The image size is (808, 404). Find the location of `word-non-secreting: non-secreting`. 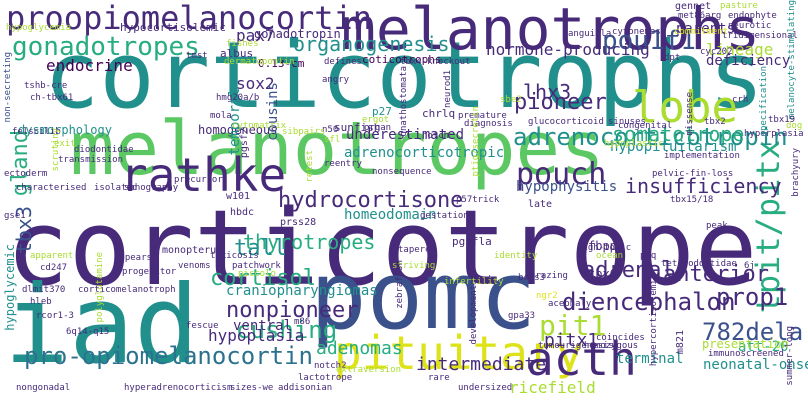

word-non-secreting: non-secreting is located at coordinates (8, 87).